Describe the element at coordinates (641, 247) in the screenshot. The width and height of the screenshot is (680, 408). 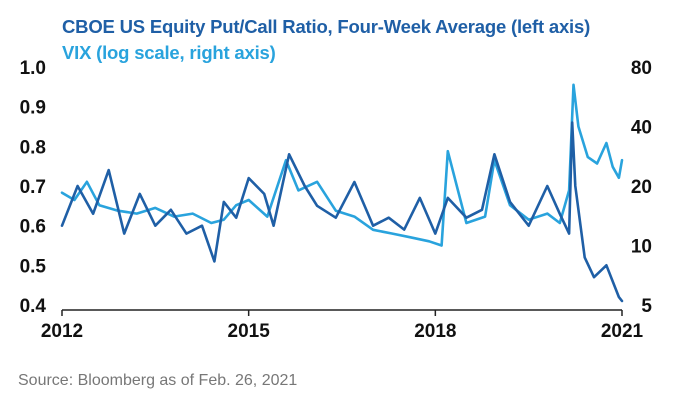
I see `right-tick-label: 10` at that location.